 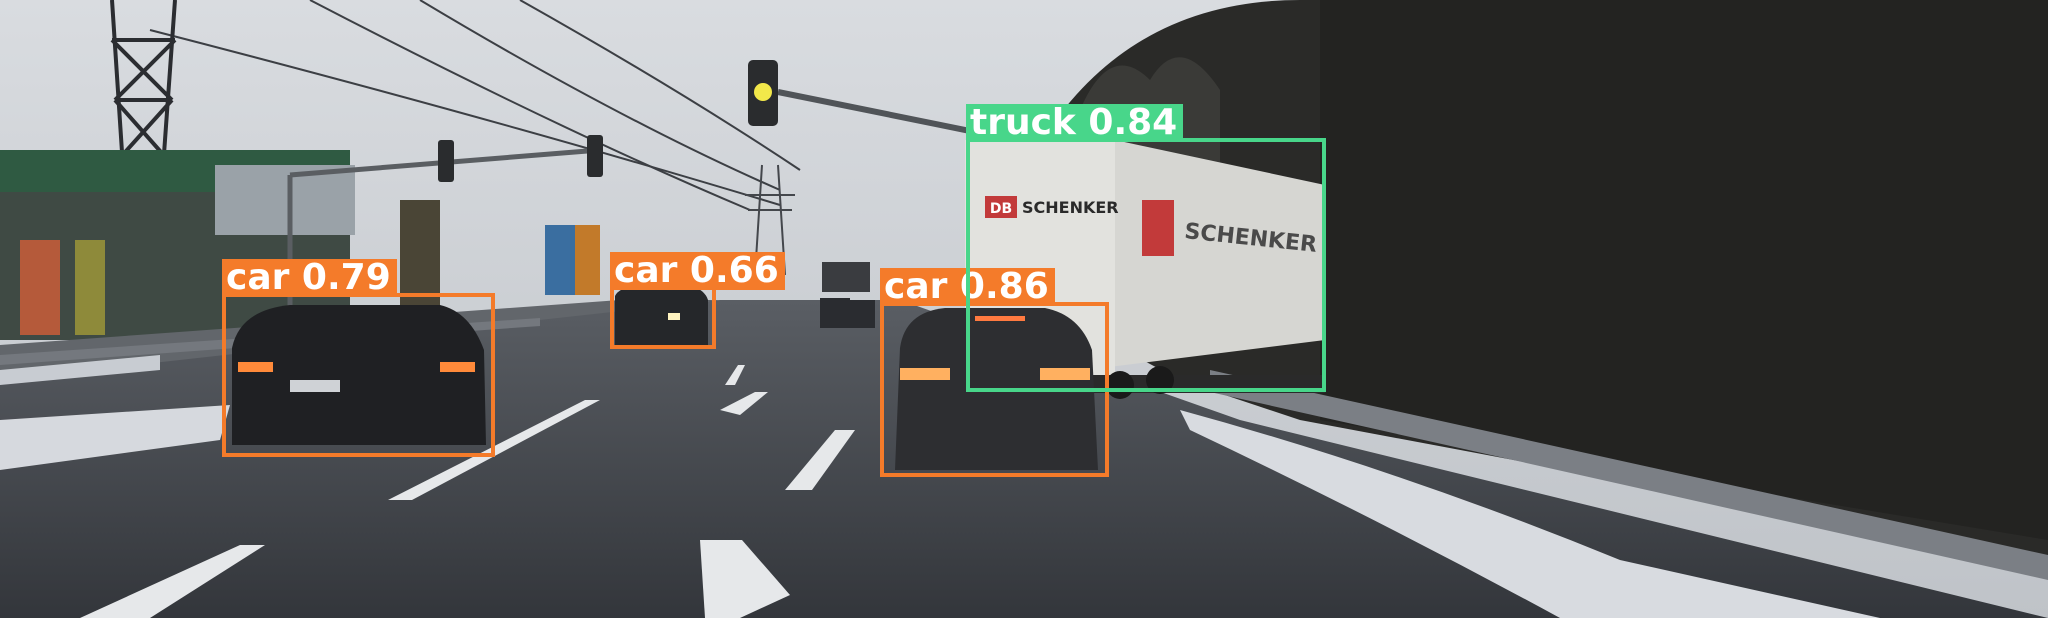 What do you see at coordinates (309, 278) in the screenshot?
I see `detection-label-car-1: car 0.79` at bounding box center [309, 278].